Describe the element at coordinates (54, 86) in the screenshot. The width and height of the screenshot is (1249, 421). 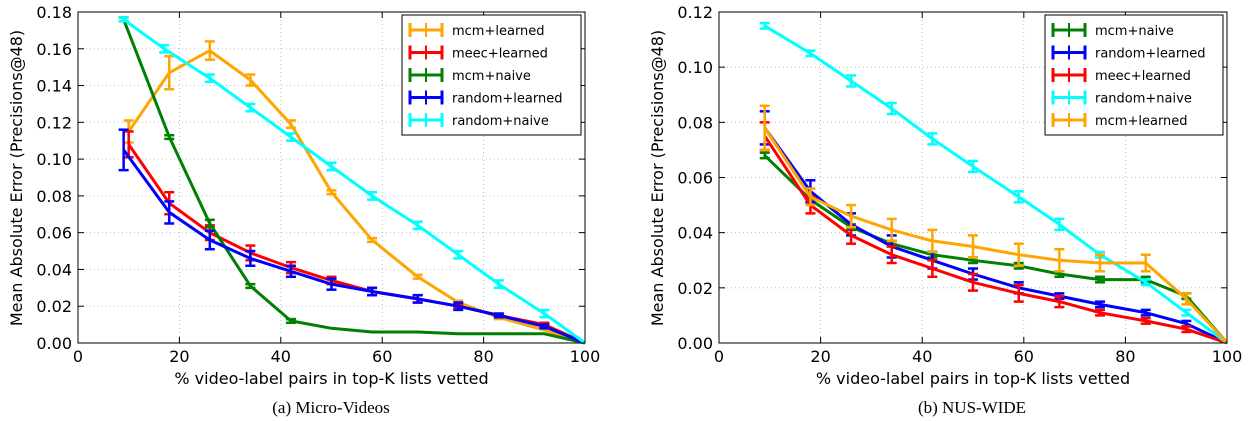
I see `y-tick-label: 0.14` at that location.